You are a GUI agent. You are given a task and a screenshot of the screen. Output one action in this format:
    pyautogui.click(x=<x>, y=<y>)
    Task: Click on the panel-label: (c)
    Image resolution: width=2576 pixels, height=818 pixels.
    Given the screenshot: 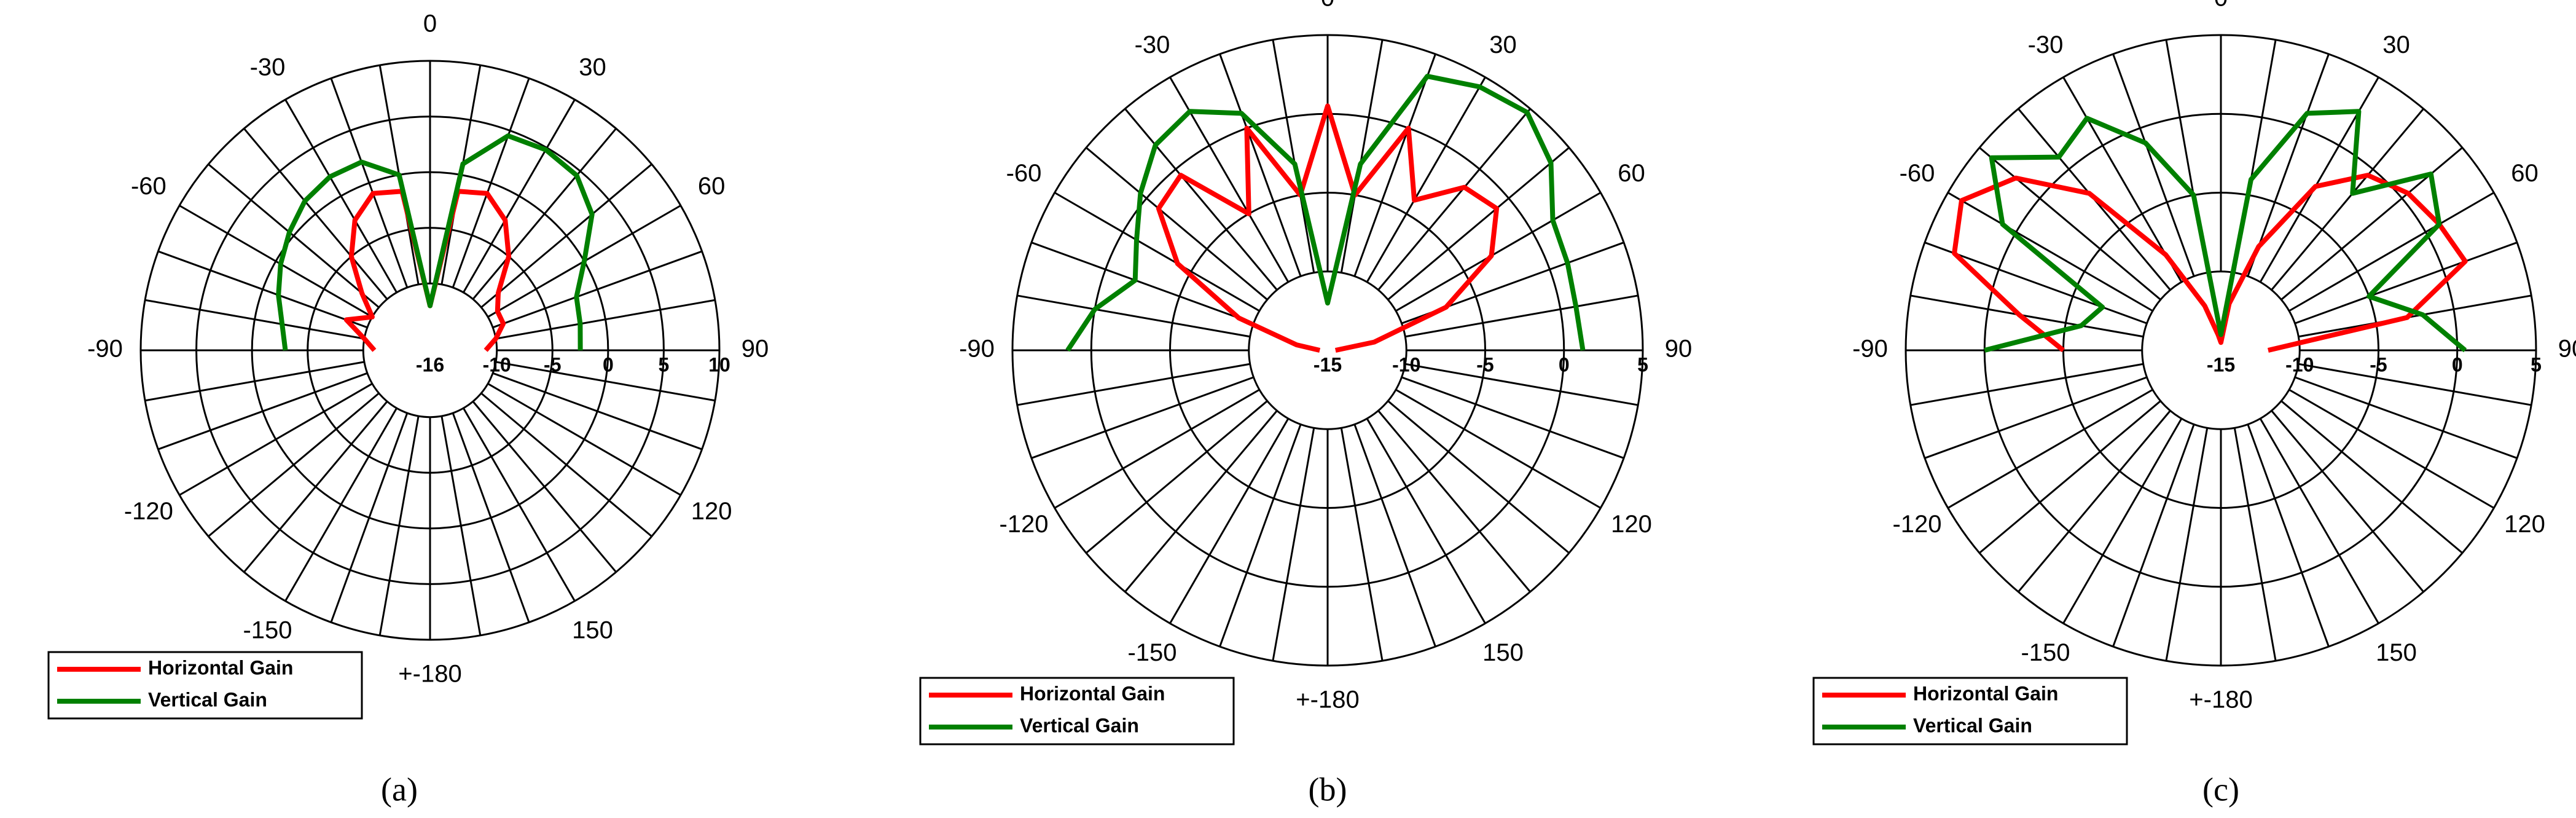 What is the action you would take?
    pyautogui.click(x=2220, y=789)
    